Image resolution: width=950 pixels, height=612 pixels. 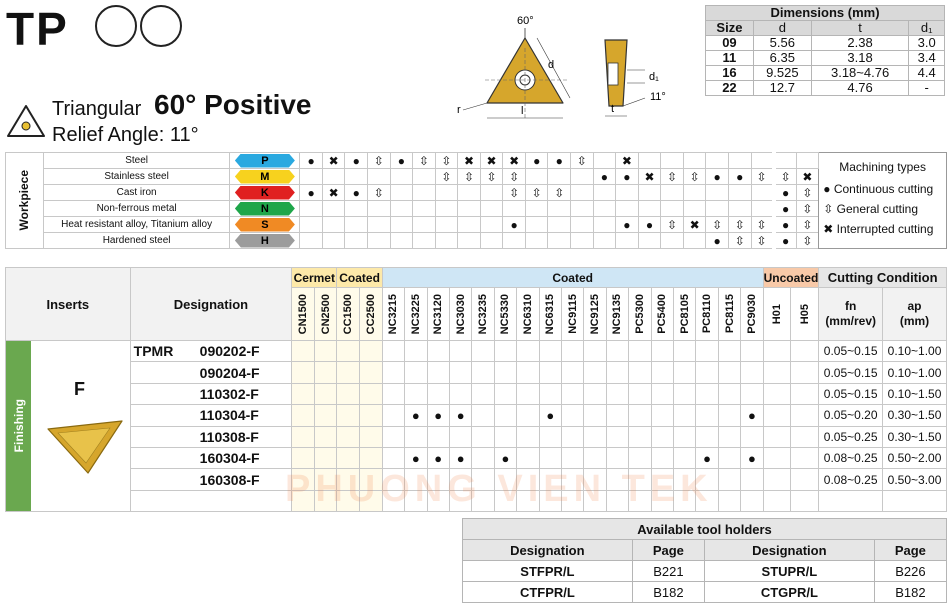 I want to click on machining-type-label: Continuous cutting, so click(x=883, y=189).